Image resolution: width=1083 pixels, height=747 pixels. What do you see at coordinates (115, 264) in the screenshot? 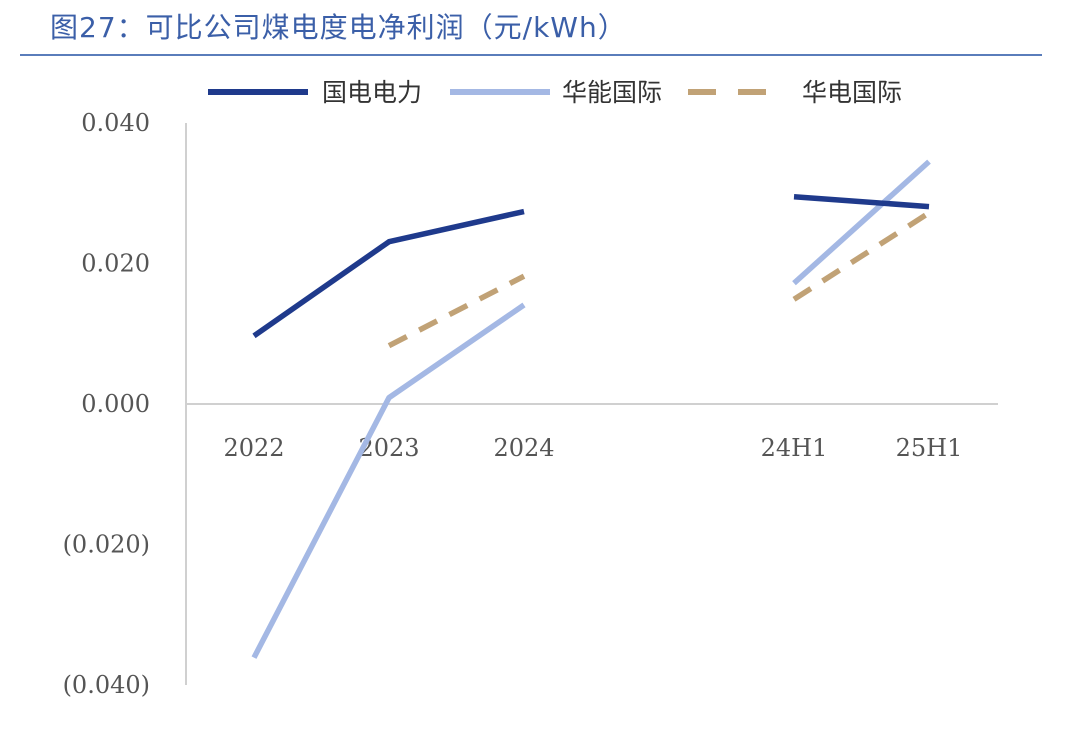
I see `y-tick-label: 0.020` at bounding box center [115, 264].